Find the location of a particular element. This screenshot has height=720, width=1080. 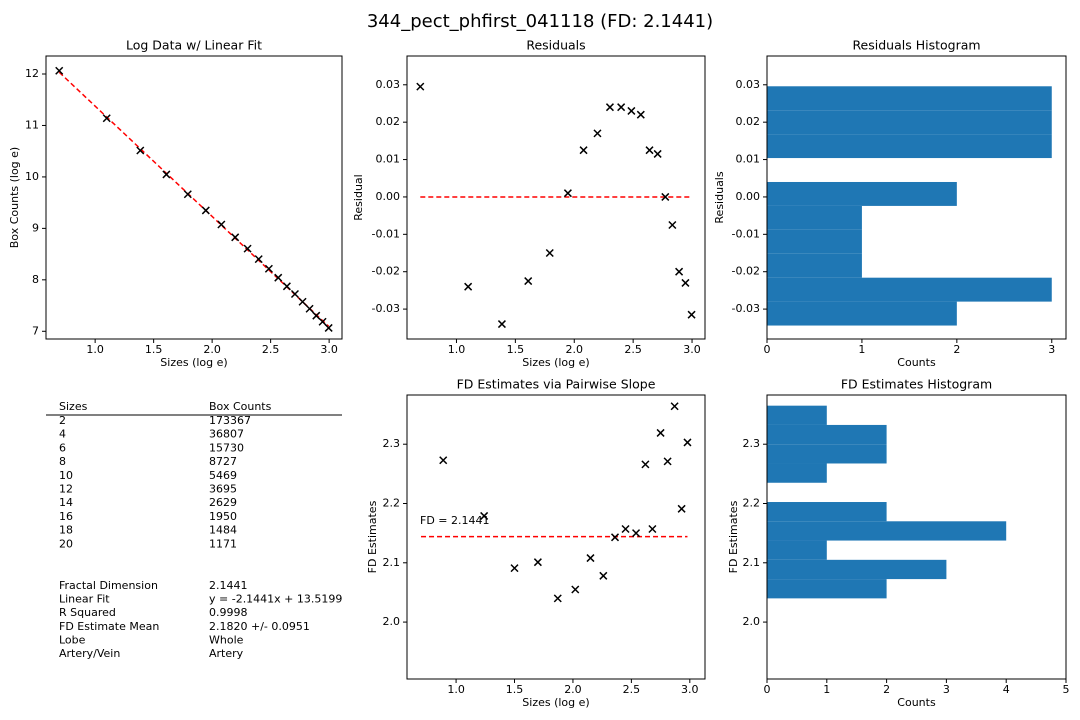

y-tick-label: 8 is located at coordinates (35, 279).